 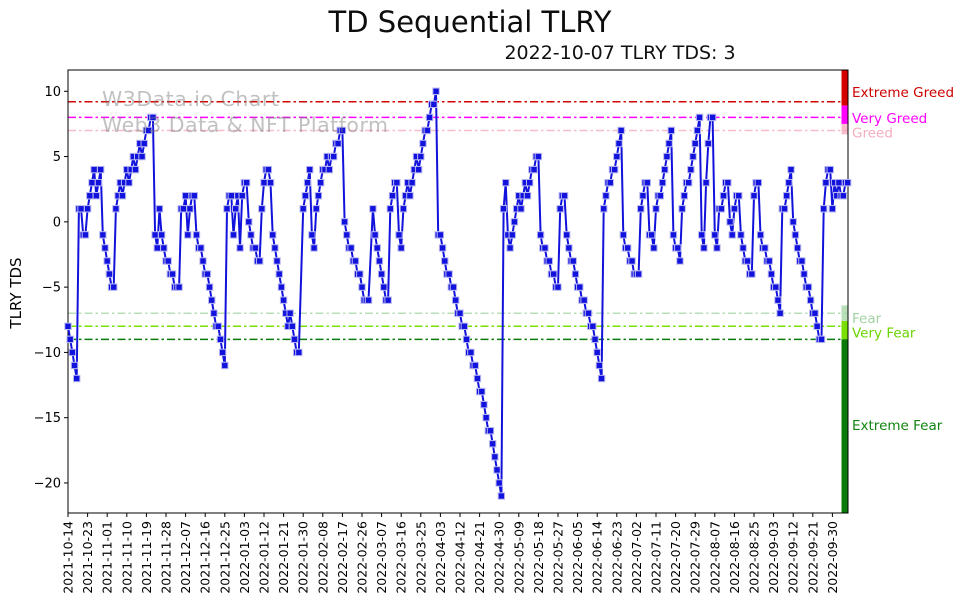 I want to click on x-tick-label: 2022-01-21, so click(x=283, y=557).